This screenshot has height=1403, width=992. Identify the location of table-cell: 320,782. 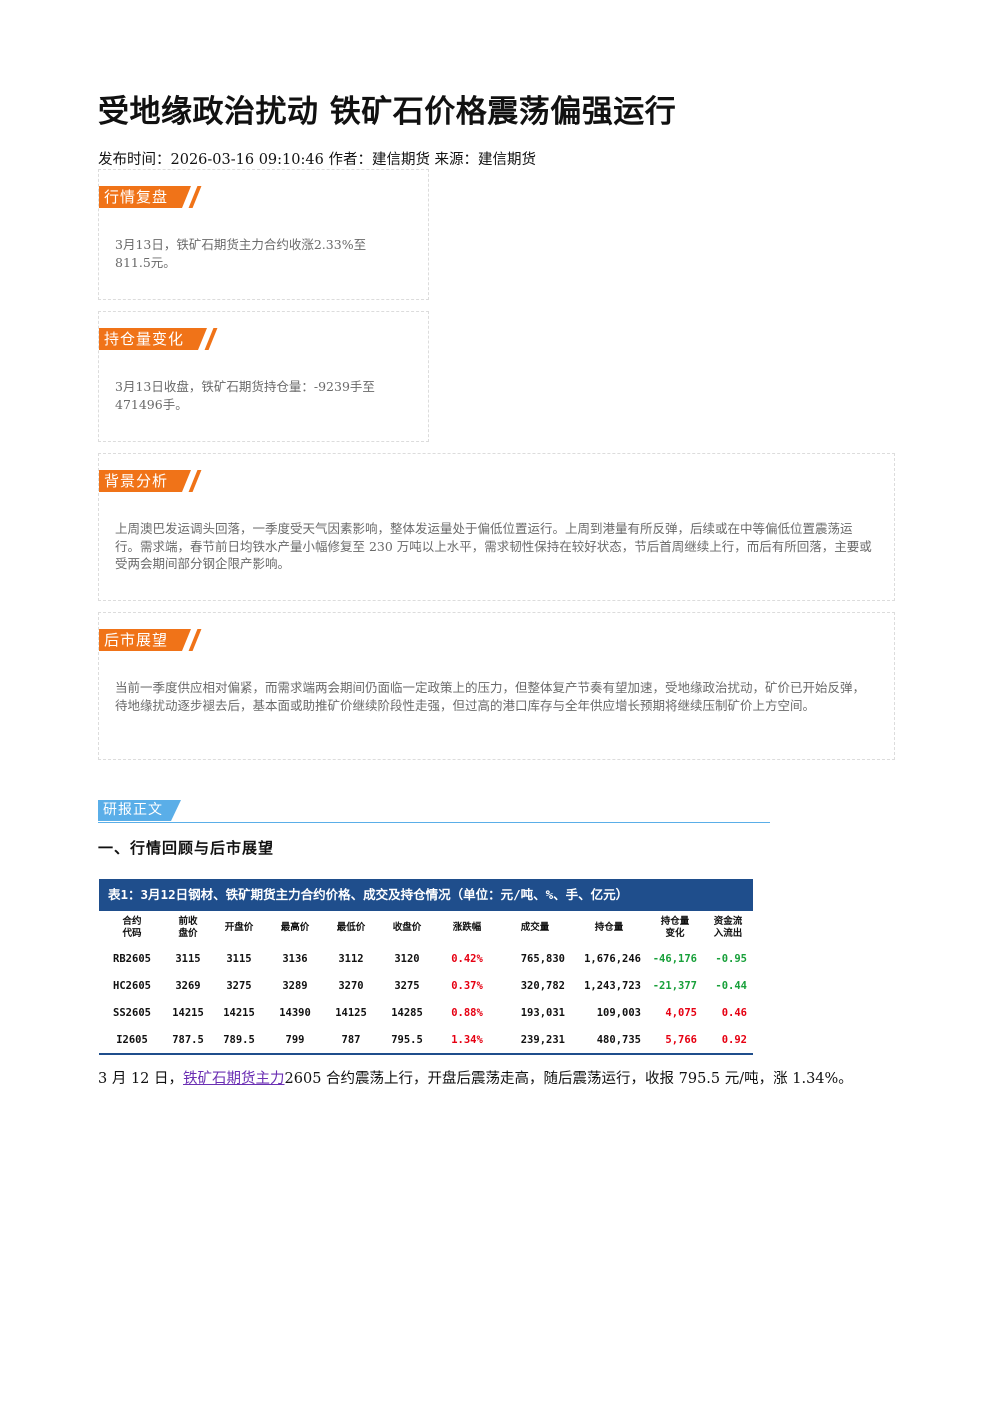
(542, 985).